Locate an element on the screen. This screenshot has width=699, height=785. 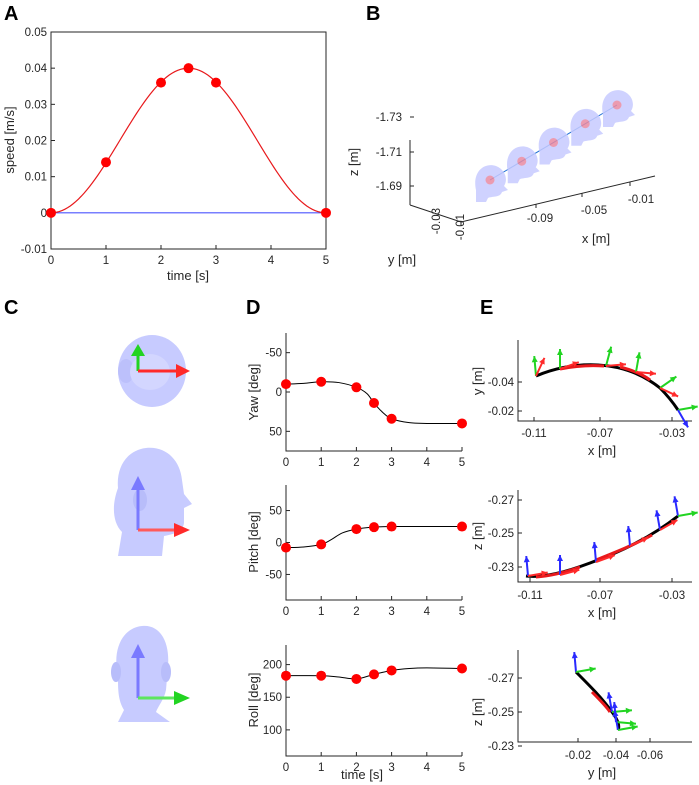
panel-d-roll-ylabel: Roll [deg] is located at coordinates (253, 700).